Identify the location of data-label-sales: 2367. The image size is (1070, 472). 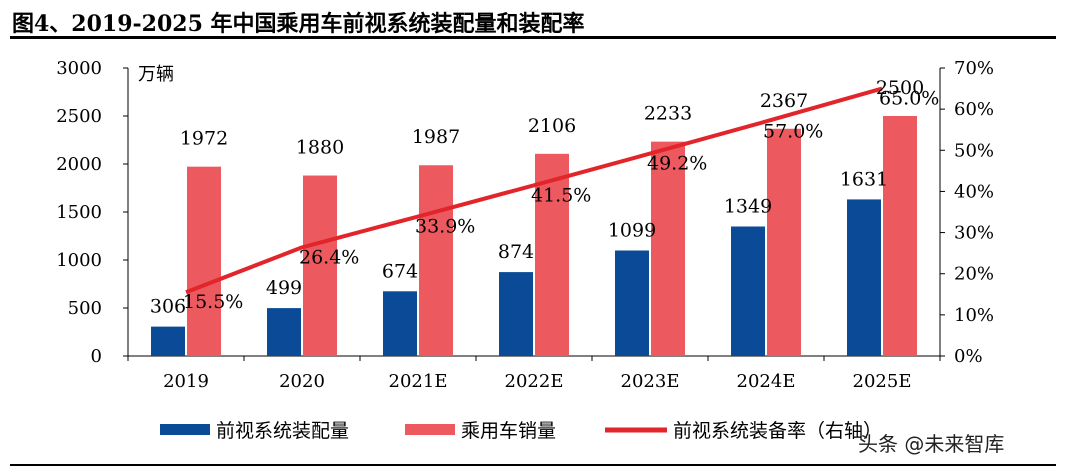
(784, 101).